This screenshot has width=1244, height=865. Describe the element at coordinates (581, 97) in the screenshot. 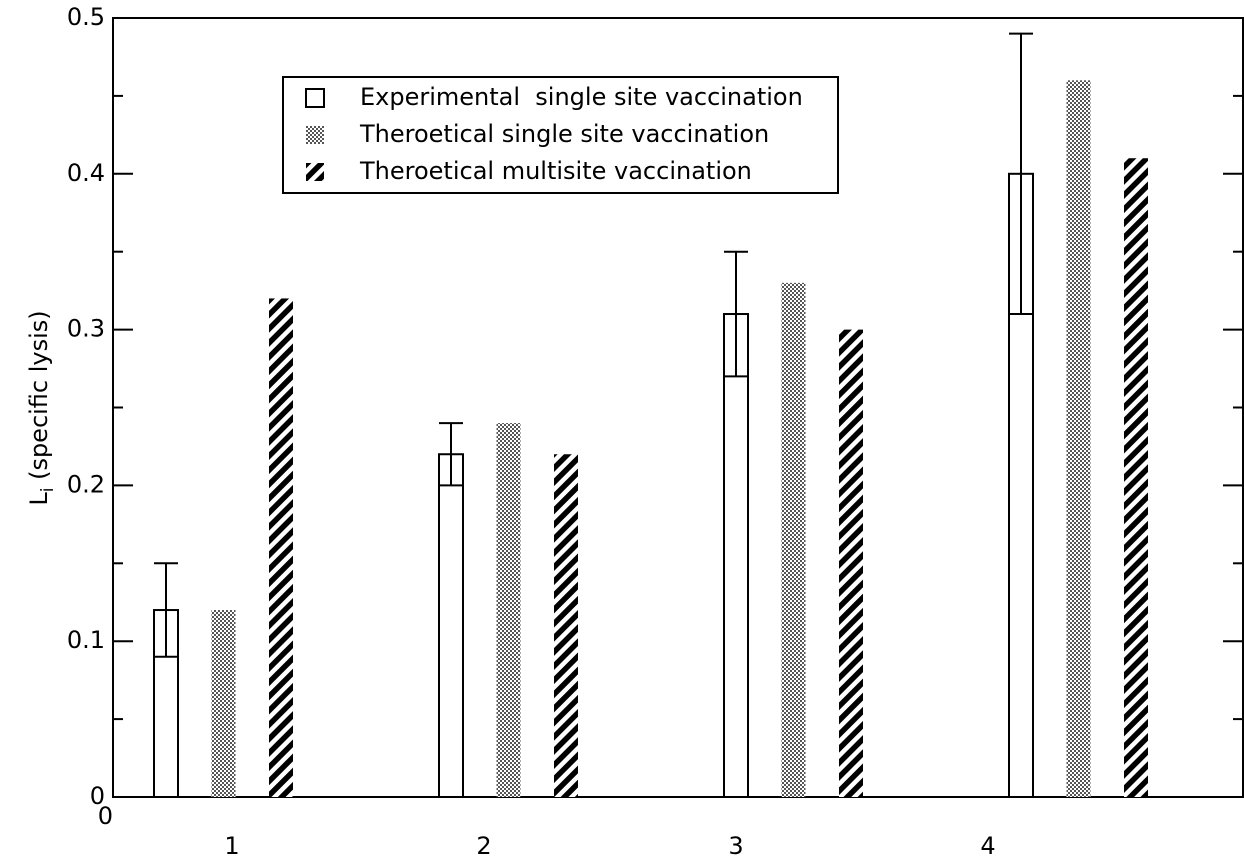

I see `legend-label: Experimental single site vaccination` at that location.